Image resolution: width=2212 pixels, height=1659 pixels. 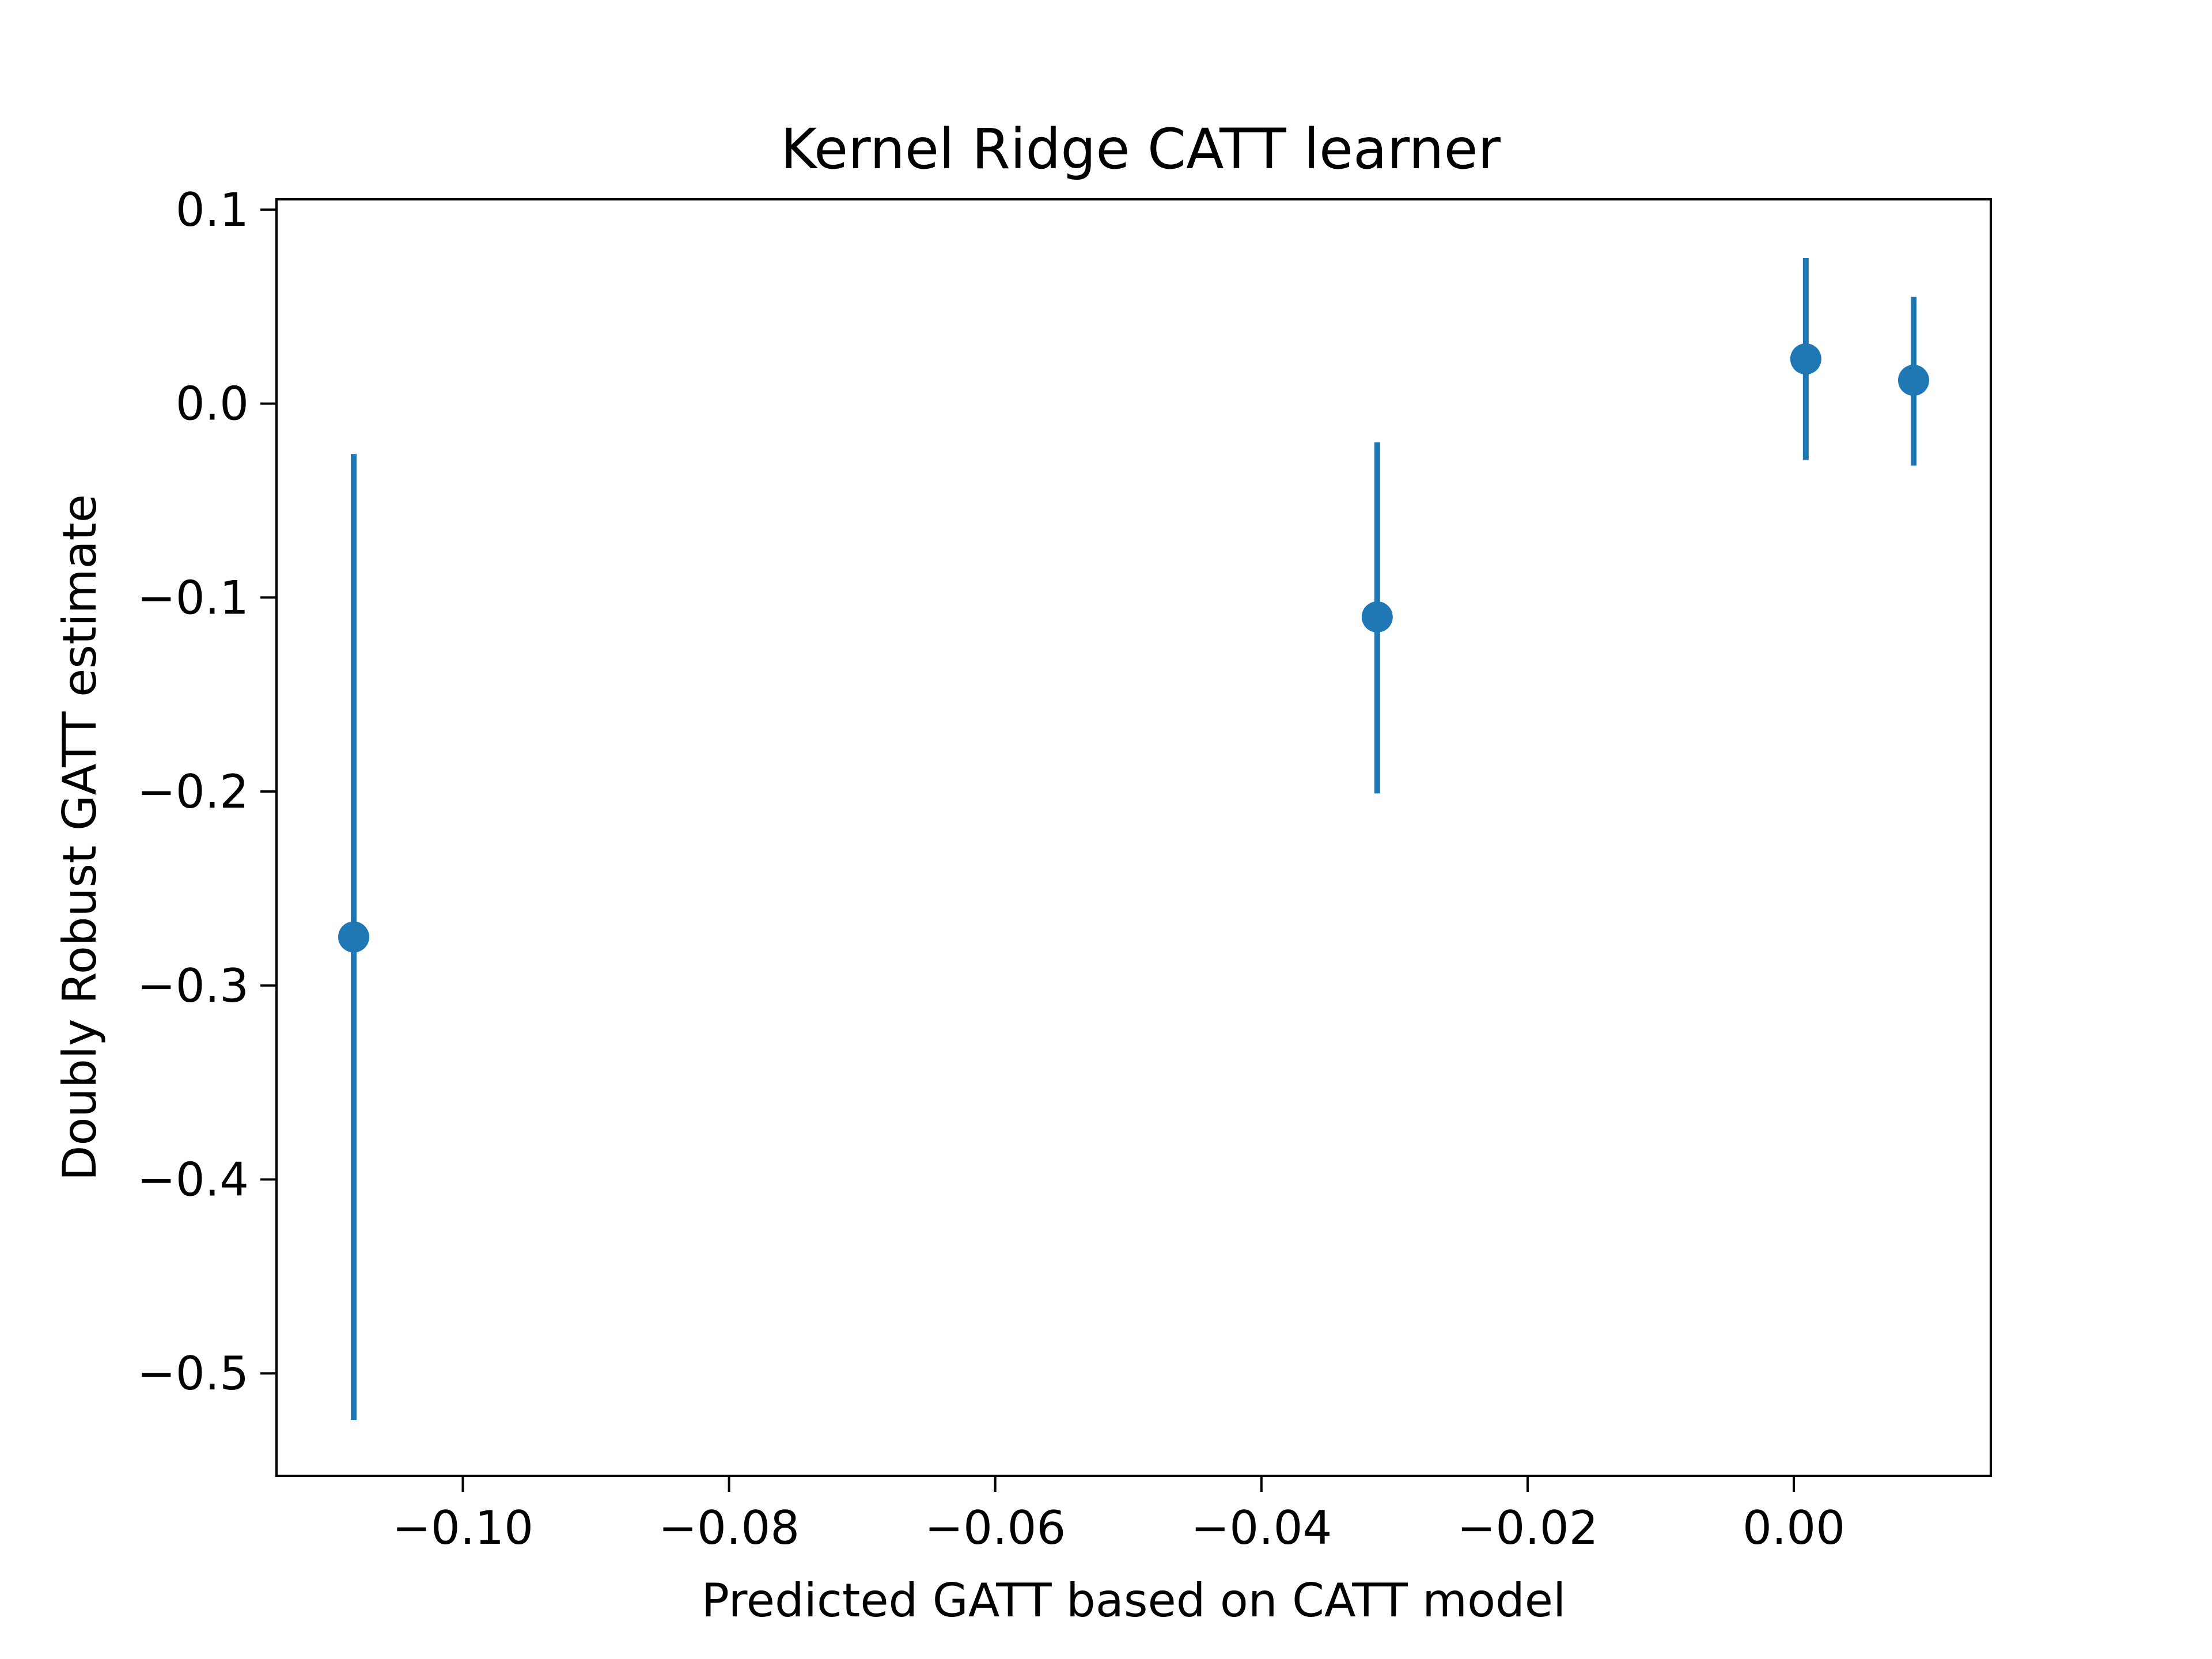 I want to click on y-tick-label: −0.3, so click(x=193, y=986).